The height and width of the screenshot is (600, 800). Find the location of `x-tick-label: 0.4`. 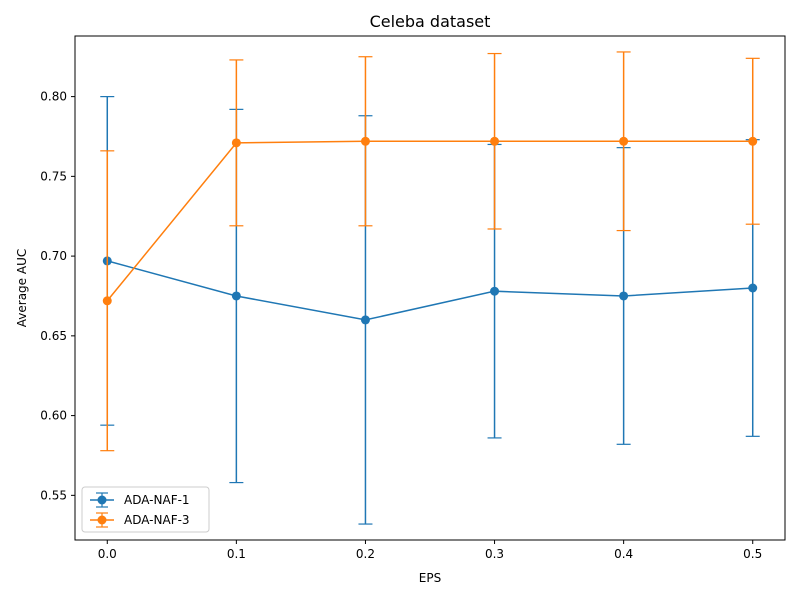

x-tick-label: 0.4 is located at coordinates (623, 554).